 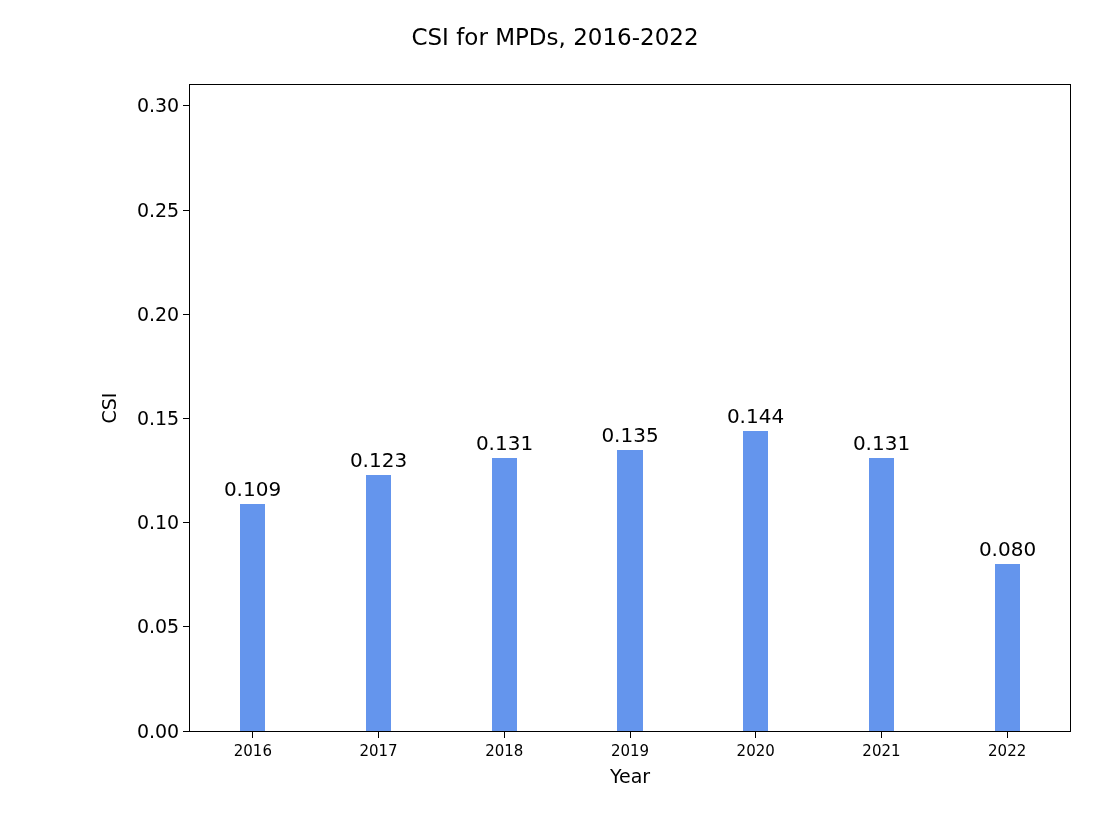 What do you see at coordinates (252, 751) in the screenshot?
I see `x-tick-label: 2016` at bounding box center [252, 751].